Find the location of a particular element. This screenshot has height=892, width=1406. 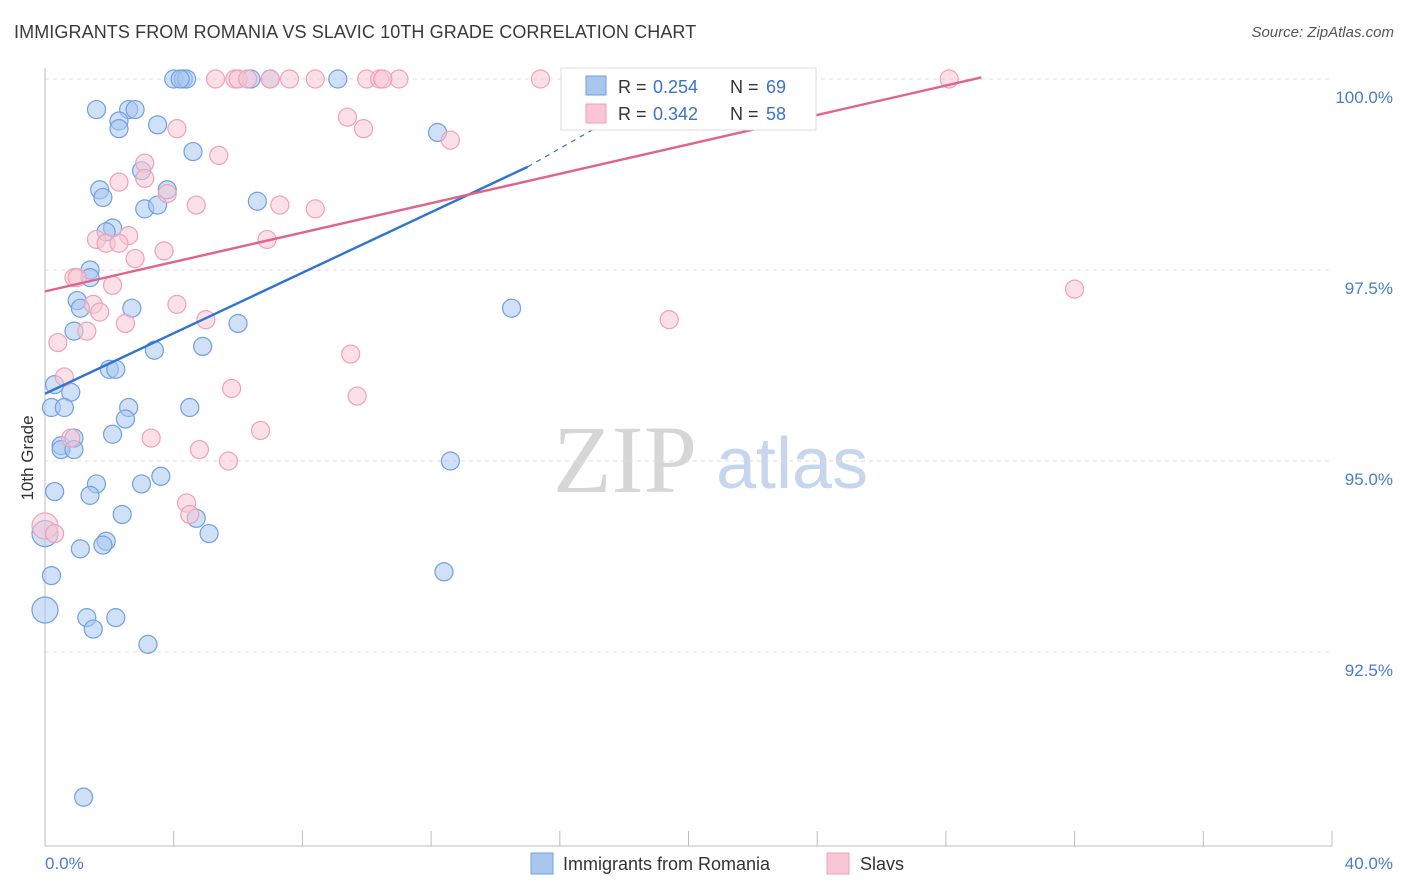

watermark-zip: ZIP is located at coordinates (625, 459).